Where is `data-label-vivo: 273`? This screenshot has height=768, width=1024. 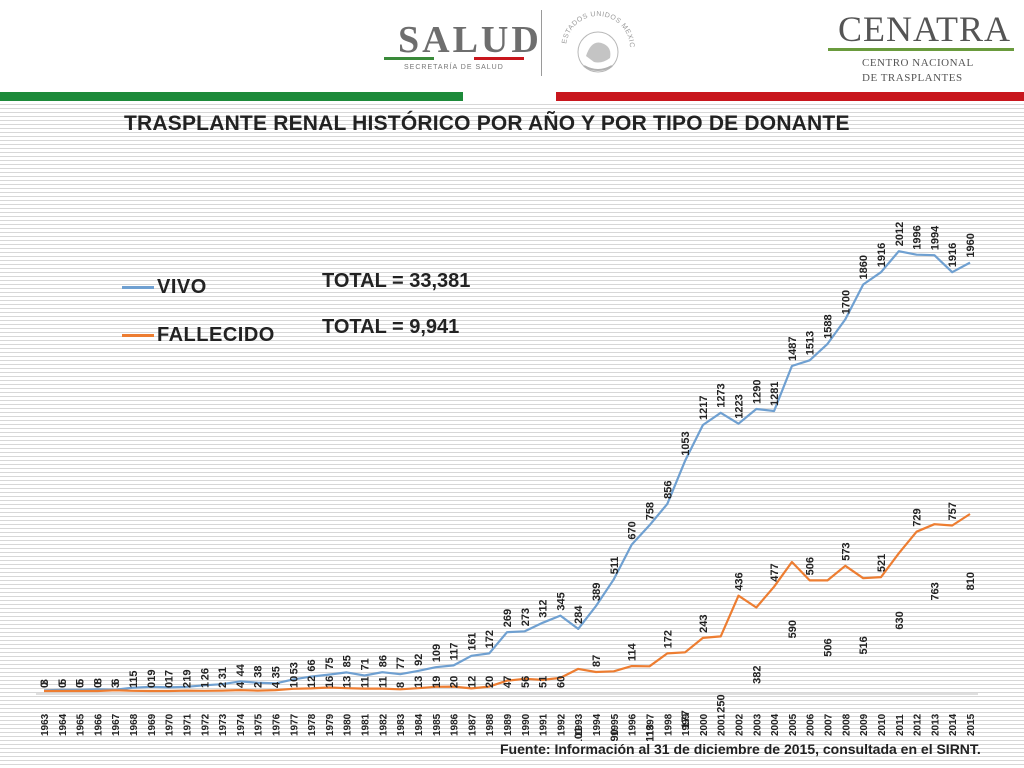 data-label-vivo: 273 is located at coordinates (526, 617).